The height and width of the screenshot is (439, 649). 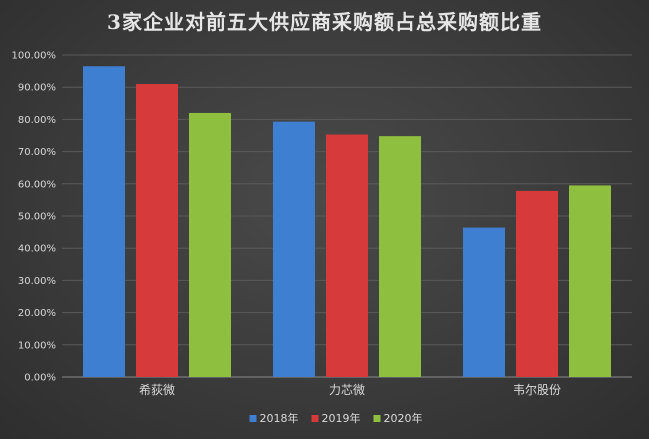 What do you see at coordinates (37, 88) in the screenshot?
I see `y-tick-label: 90.00%` at bounding box center [37, 88].